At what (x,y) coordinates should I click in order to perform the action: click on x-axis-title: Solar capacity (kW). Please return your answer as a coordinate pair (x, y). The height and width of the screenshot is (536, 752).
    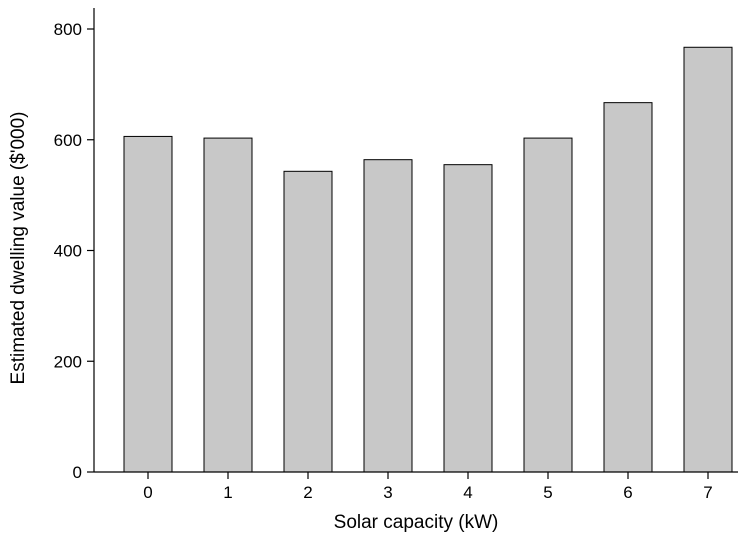
    Looking at the image, I should click on (416, 522).